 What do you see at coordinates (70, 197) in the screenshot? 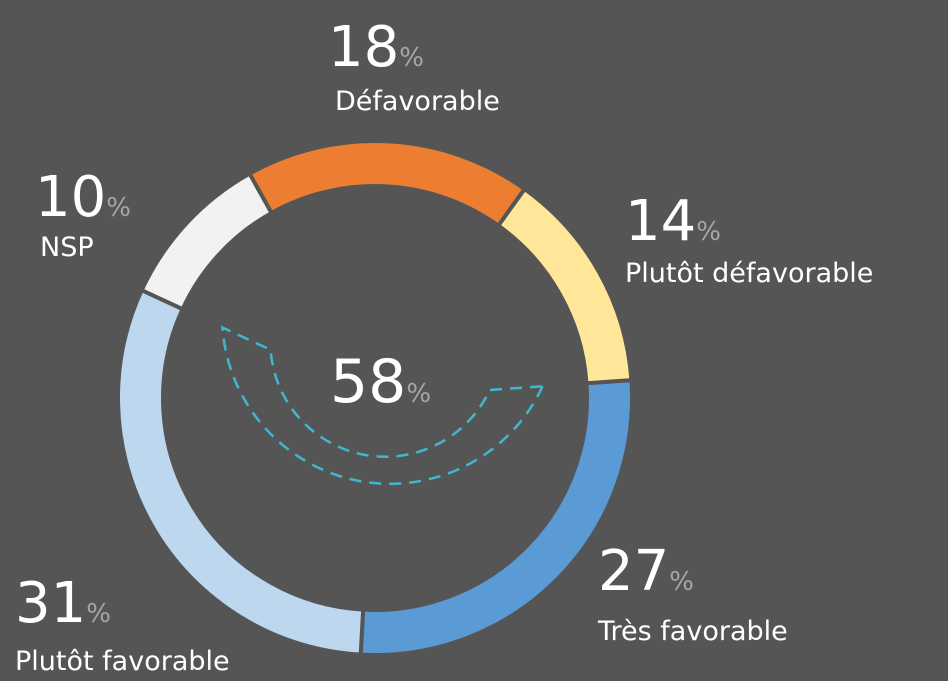
I see `value-number: 10` at bounding box center [70, 197].